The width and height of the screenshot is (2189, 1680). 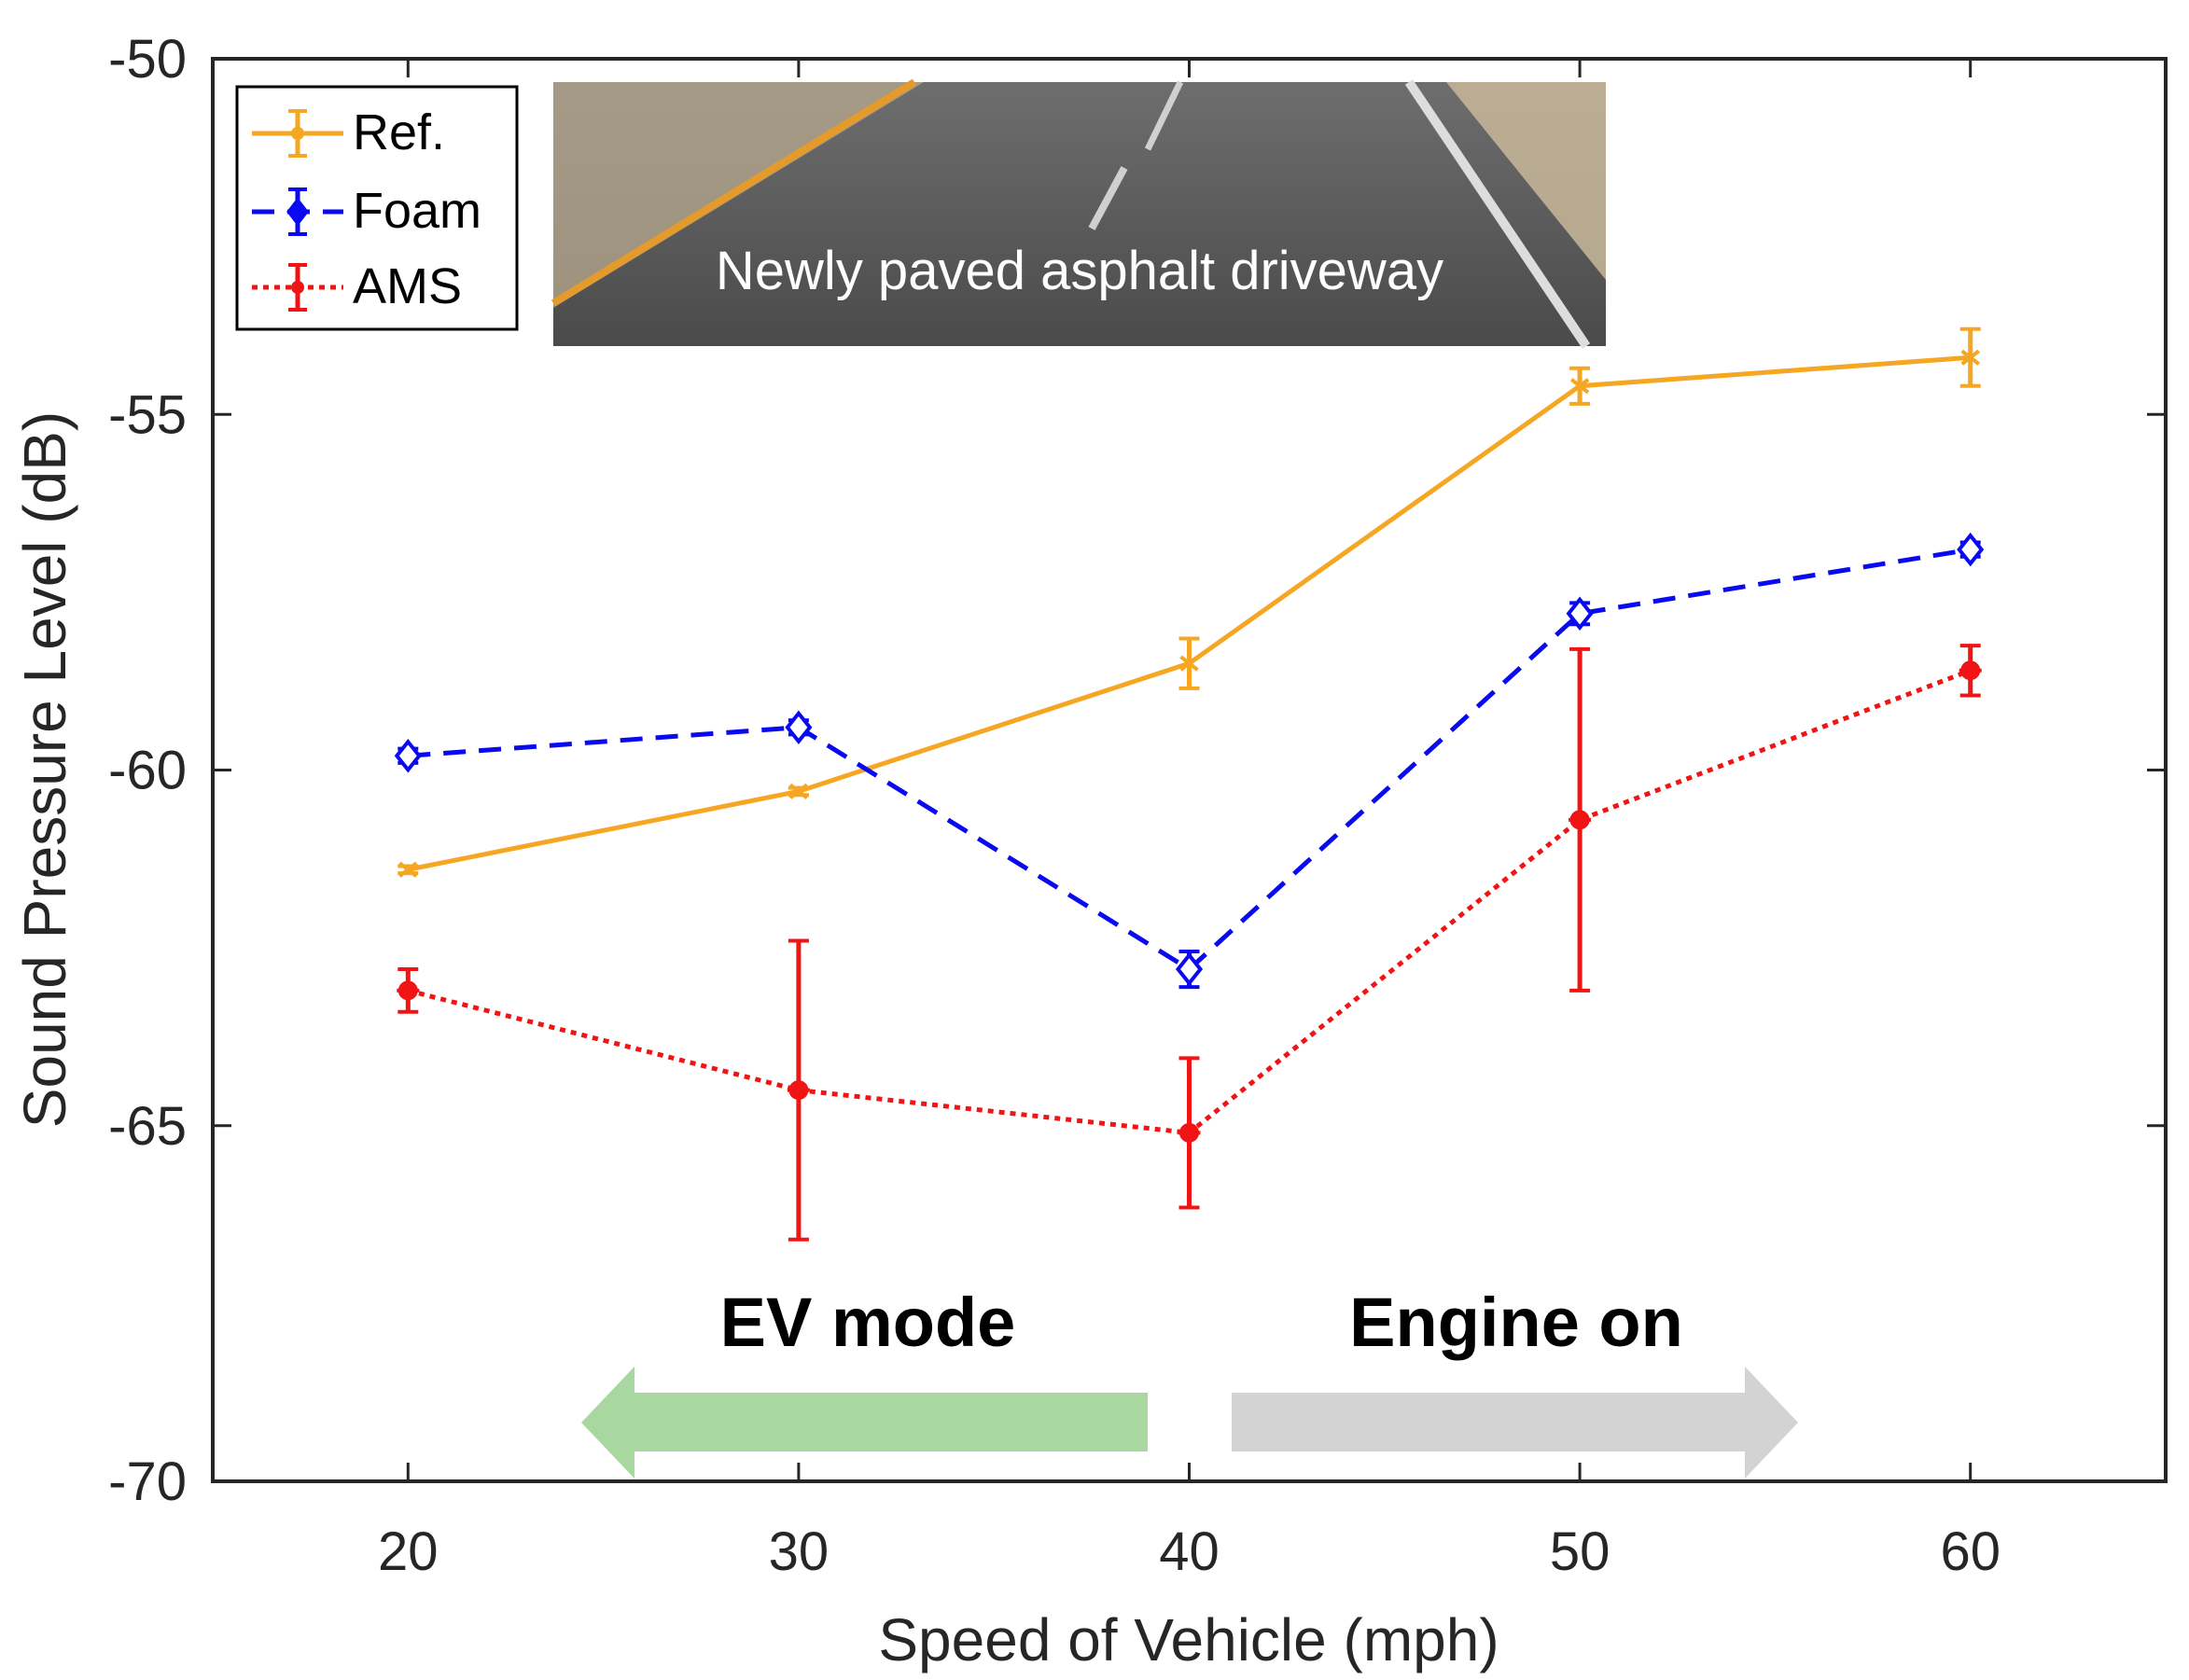 I want to click on x-tick-label: 20, so click(x=408, y=1551).